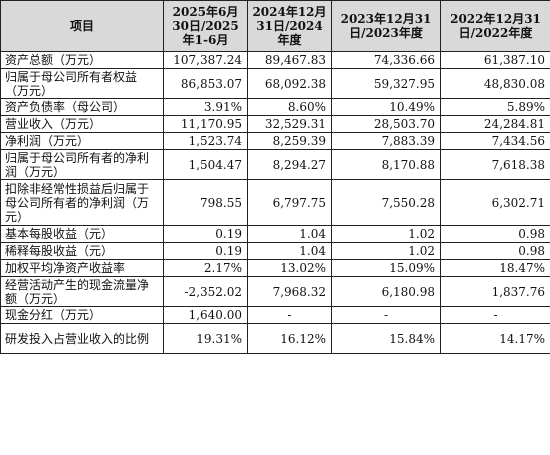 Image resolution: width=550 pixels, height=455 pixels. I want to click on row-label: 资产总额（万元）, so click(82, 60).